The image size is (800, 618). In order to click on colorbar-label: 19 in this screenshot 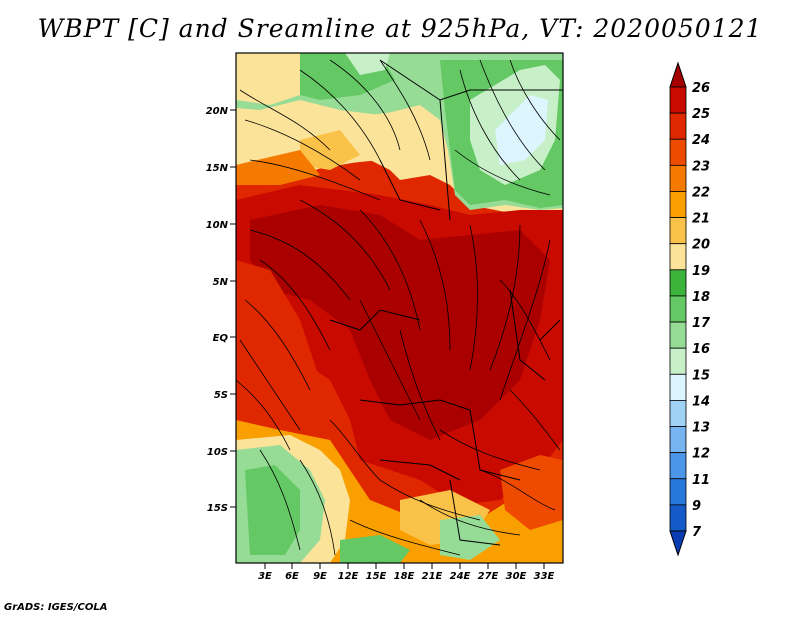, I will do `click(701, 271)`.